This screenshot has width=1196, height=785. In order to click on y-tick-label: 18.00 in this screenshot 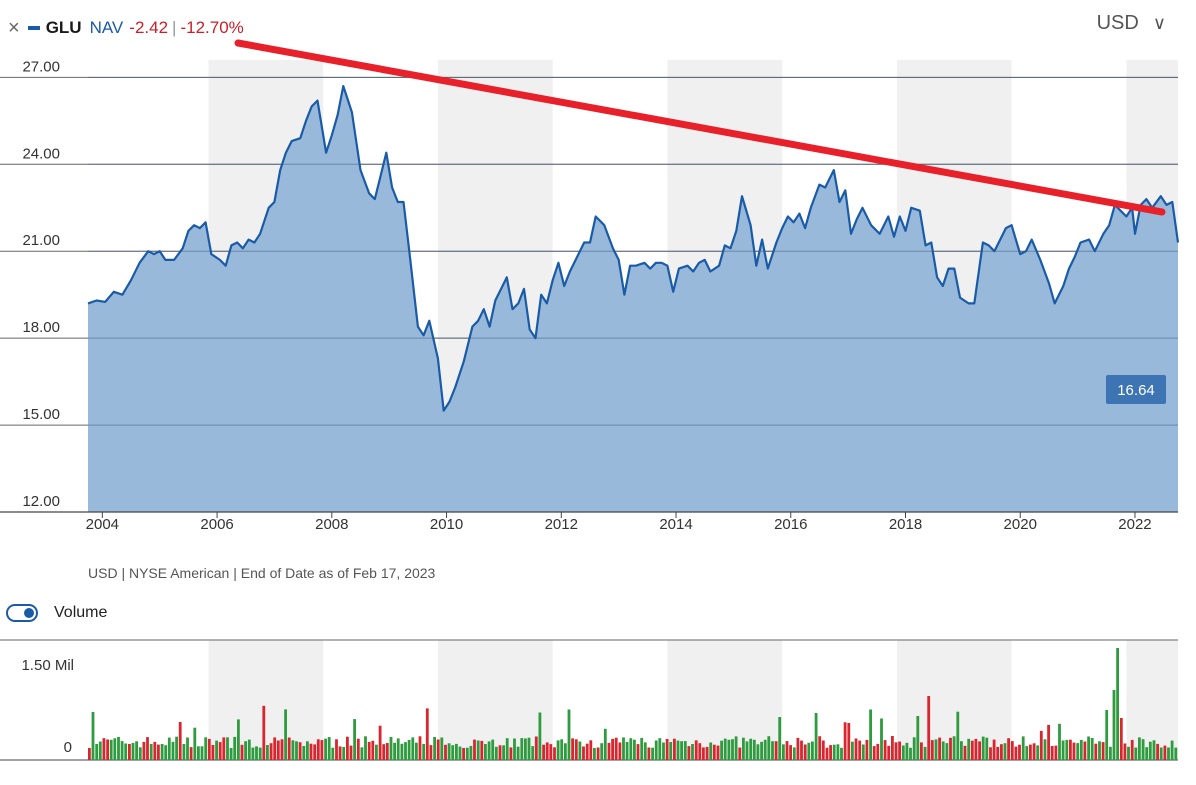, I will do `click(41, 327)`.